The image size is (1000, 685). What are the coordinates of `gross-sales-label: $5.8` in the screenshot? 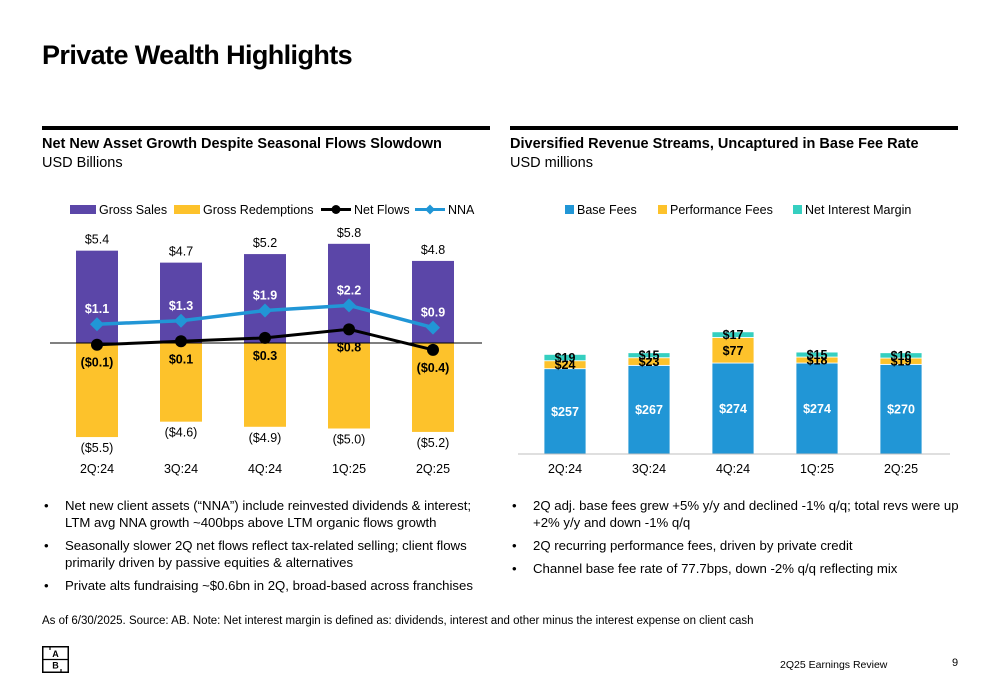 It's located at (349, 233).